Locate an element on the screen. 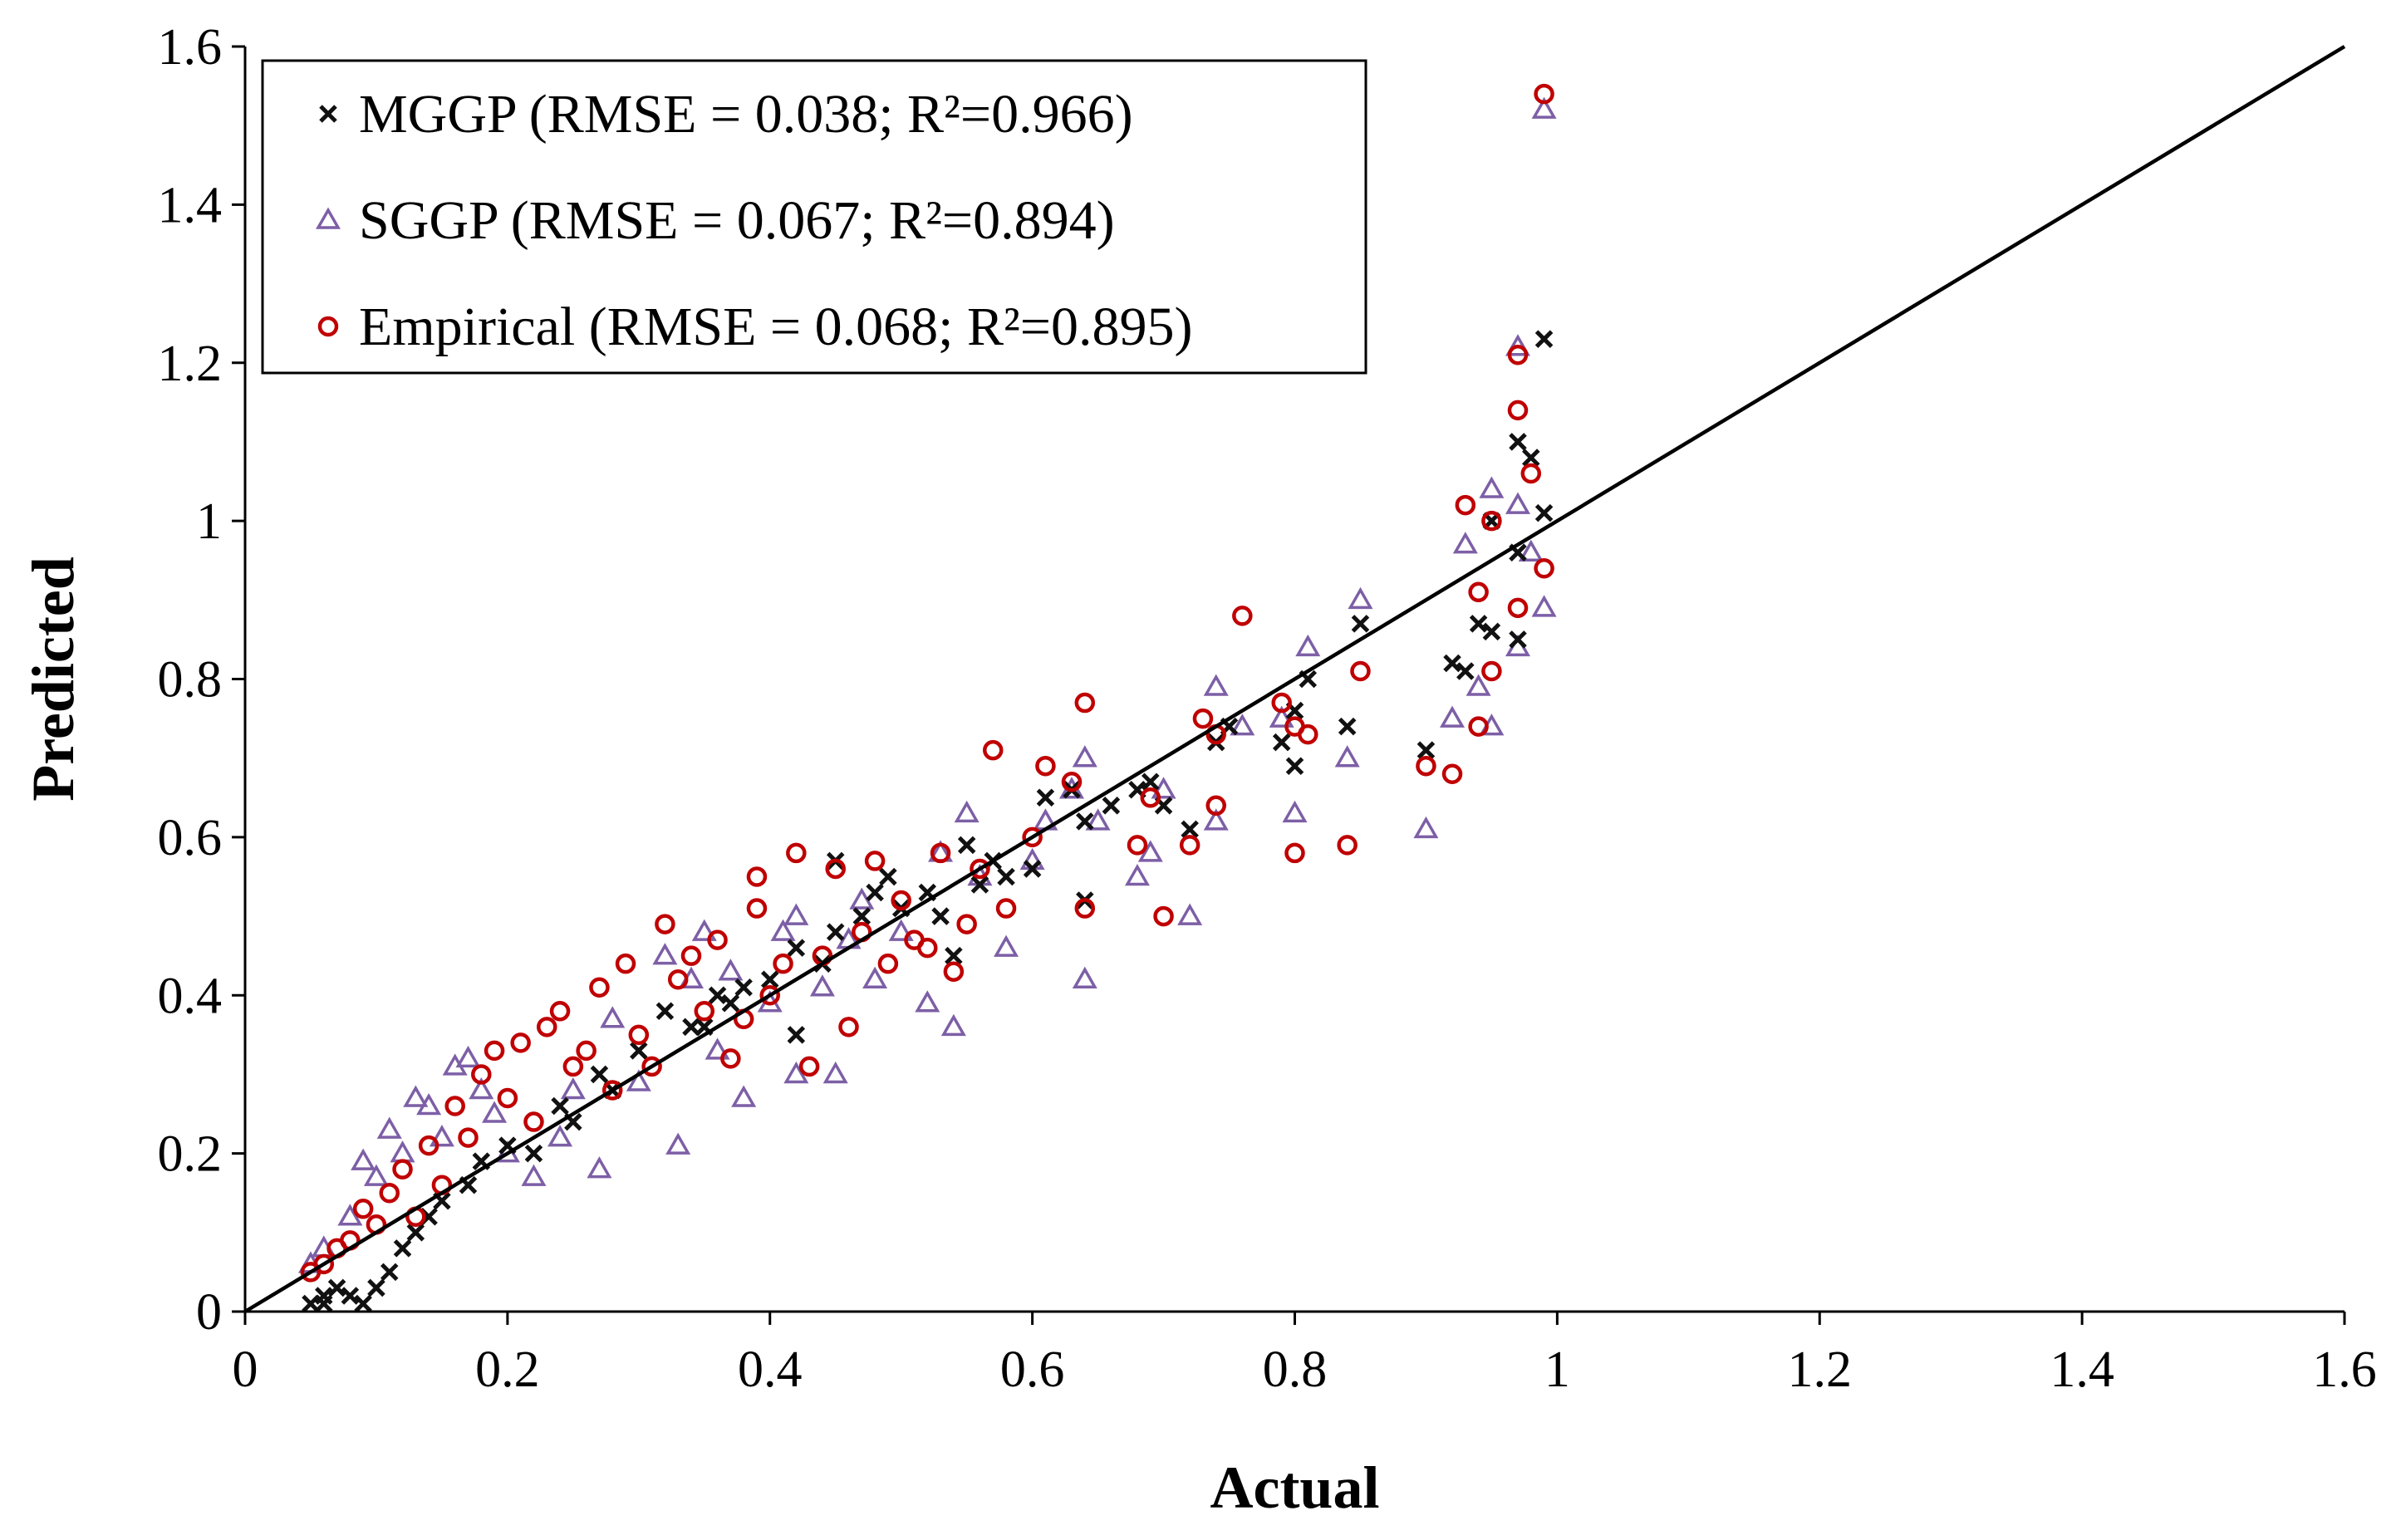 This screenshot has height=1540, width=2396. legend-label: Empirical (RMSE = 0.068; R²=0.895) is located at coordinates (776, 327).